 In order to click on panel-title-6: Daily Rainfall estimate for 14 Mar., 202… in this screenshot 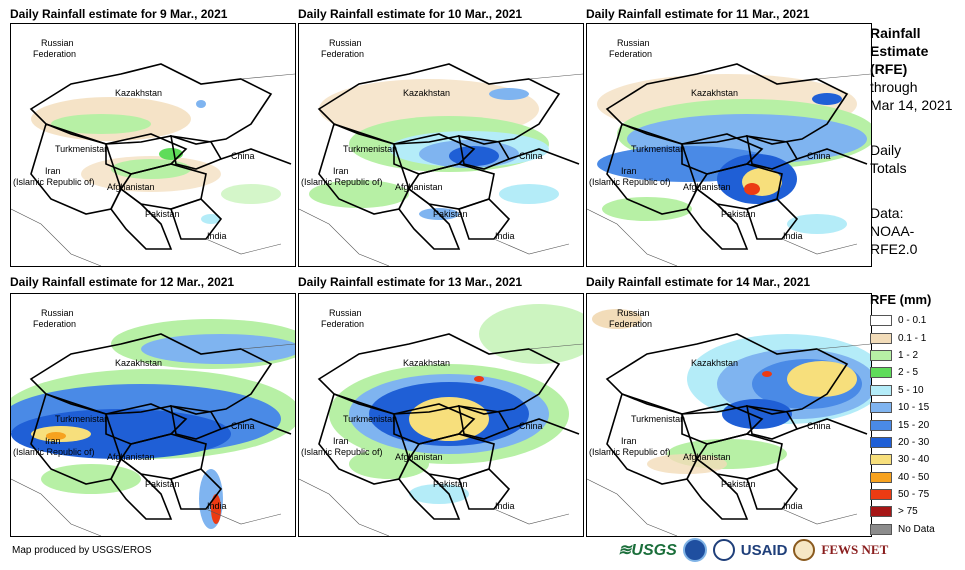, I will do `click(698, 282)`.